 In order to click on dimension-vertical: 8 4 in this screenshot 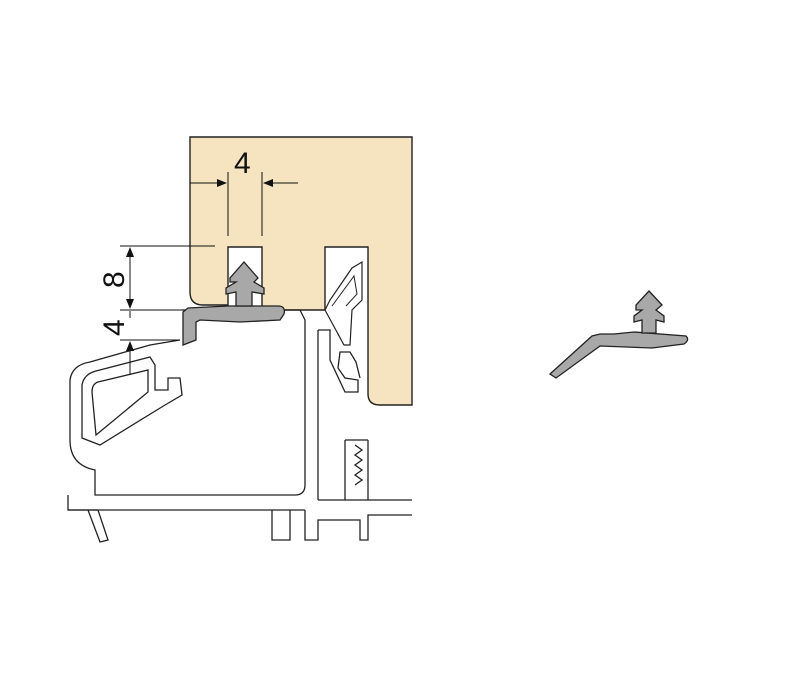, I will do `click(156, 310)`.